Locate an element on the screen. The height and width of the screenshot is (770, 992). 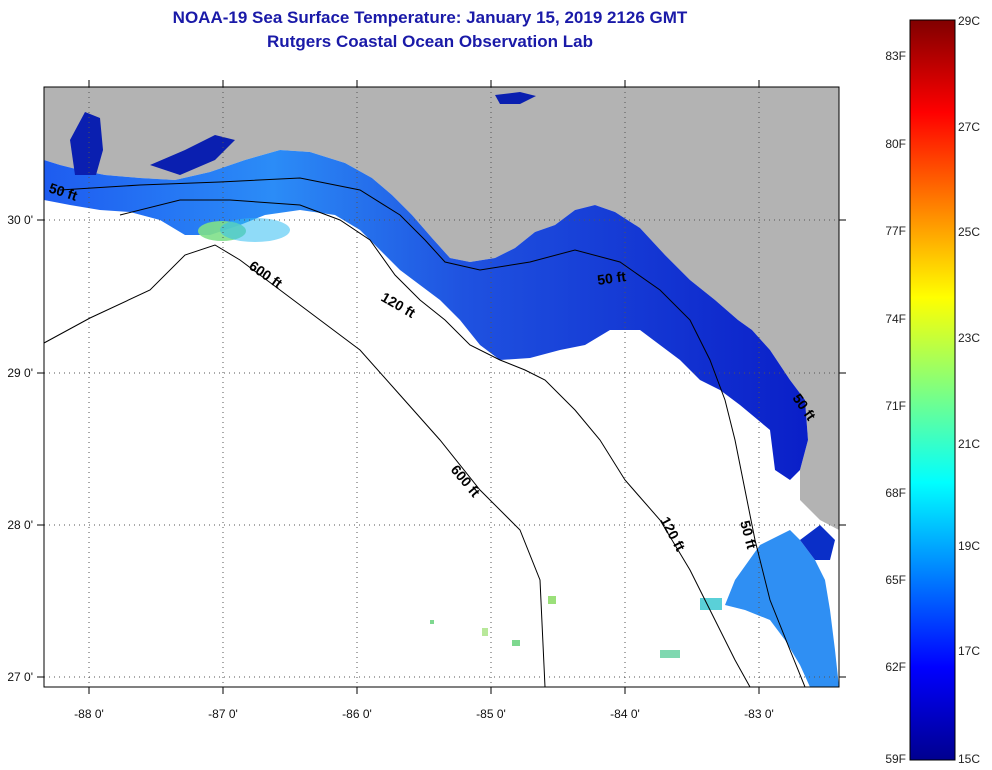
map-subtitle: Rutgers Coastal Ocean Observation Lab is located at coordinates (430, 41).